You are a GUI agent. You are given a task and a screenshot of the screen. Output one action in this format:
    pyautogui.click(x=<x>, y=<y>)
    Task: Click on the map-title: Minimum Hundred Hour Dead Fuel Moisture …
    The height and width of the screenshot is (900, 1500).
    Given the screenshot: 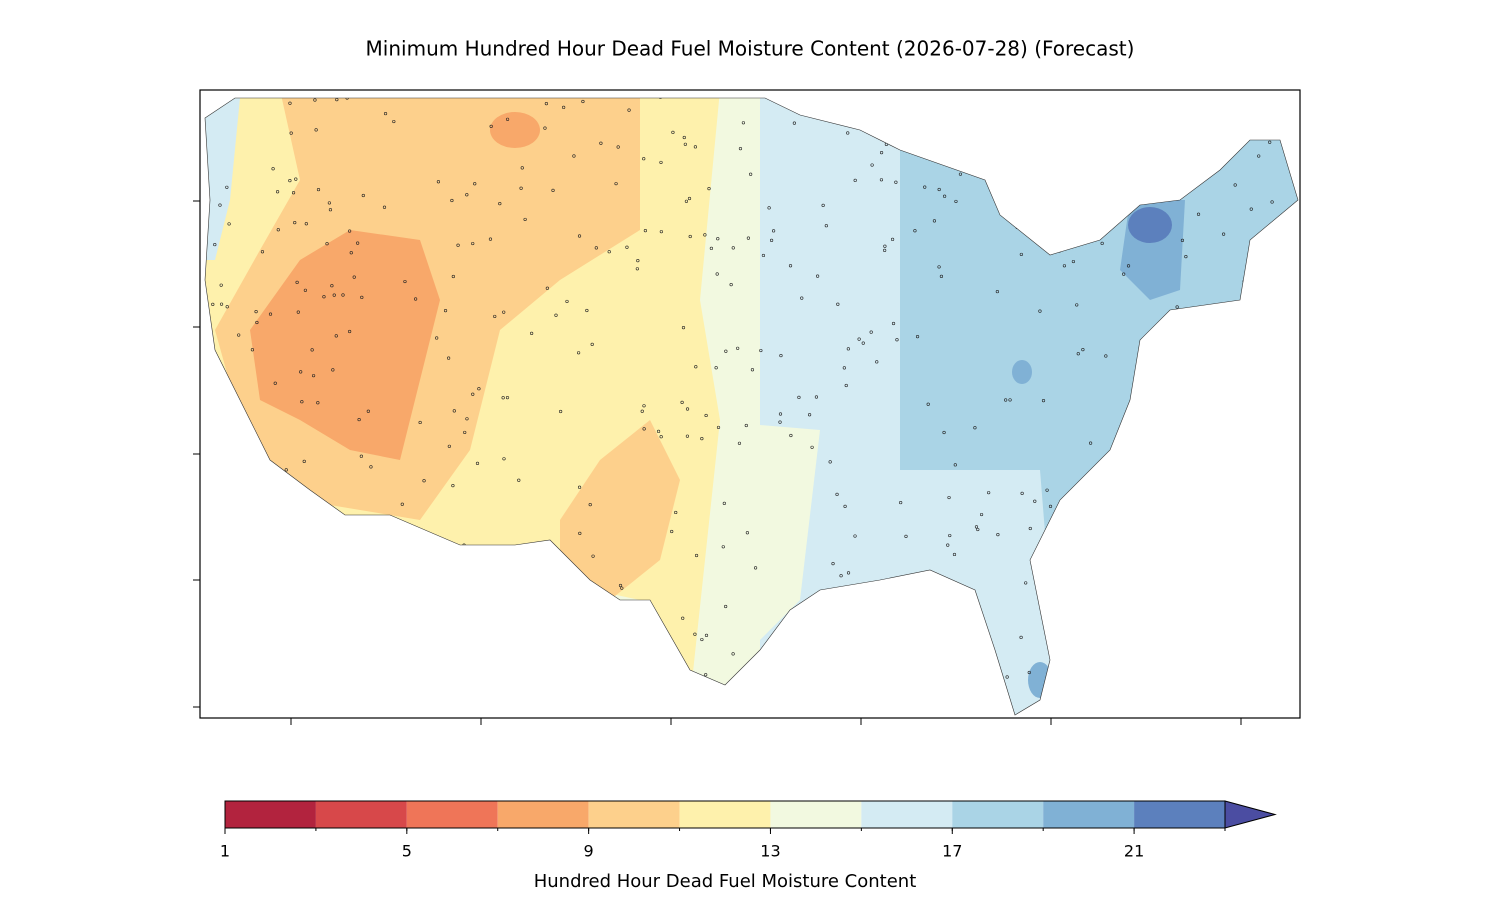 What is the action you would take?
    pyautogui.click(x=750, y=49)
    